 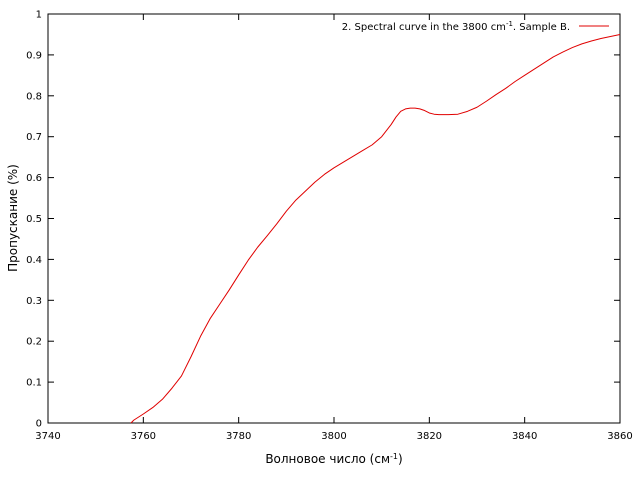 What do you see at coordinates (394, 456) in the screenshot?
I see `x-axis-title-sup: -1` at bounding box center [394, 456].